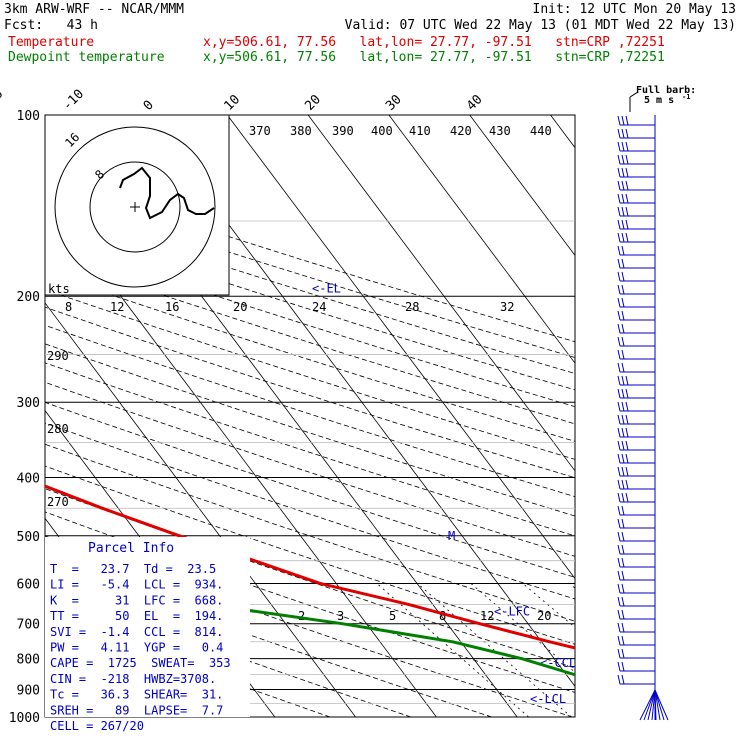 The height and width of the screenshot is (740, 740). What do you see at coordinates (233, 103) in the screenshot?
I see `temperature-tick-label: 10` at bounding box center [233, 103].